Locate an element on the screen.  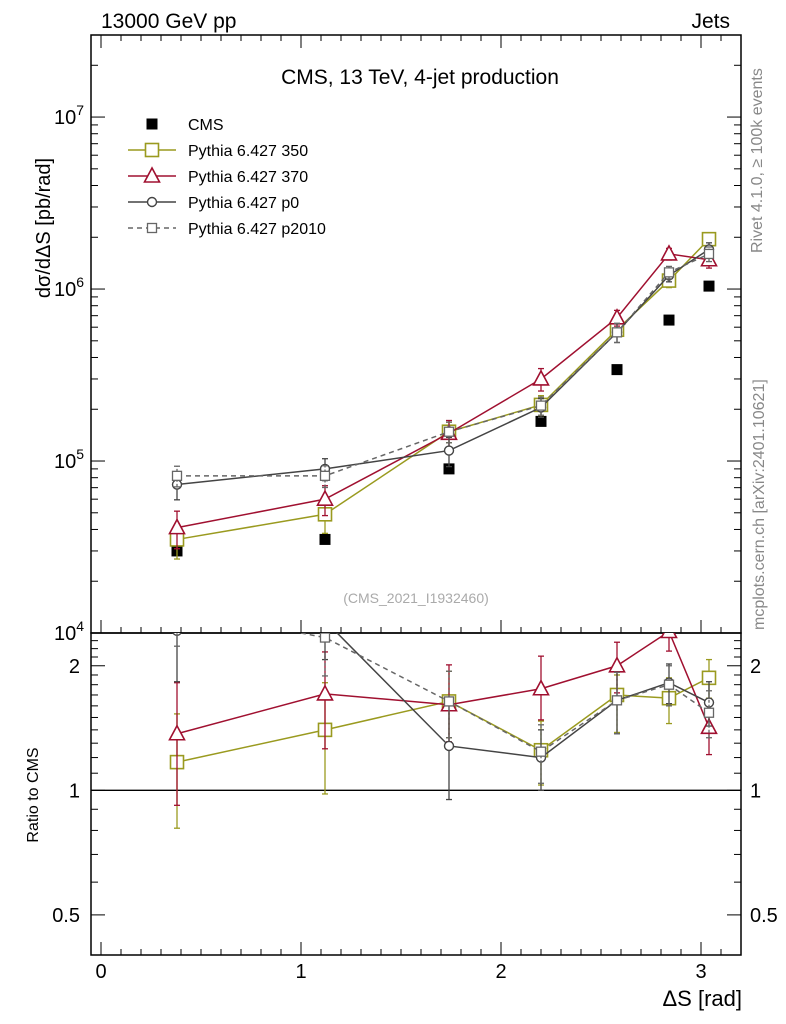
legend-label-pythia-6-427-p2010: Pythia 6.427 p2010 is located at coordinates (257, 229).